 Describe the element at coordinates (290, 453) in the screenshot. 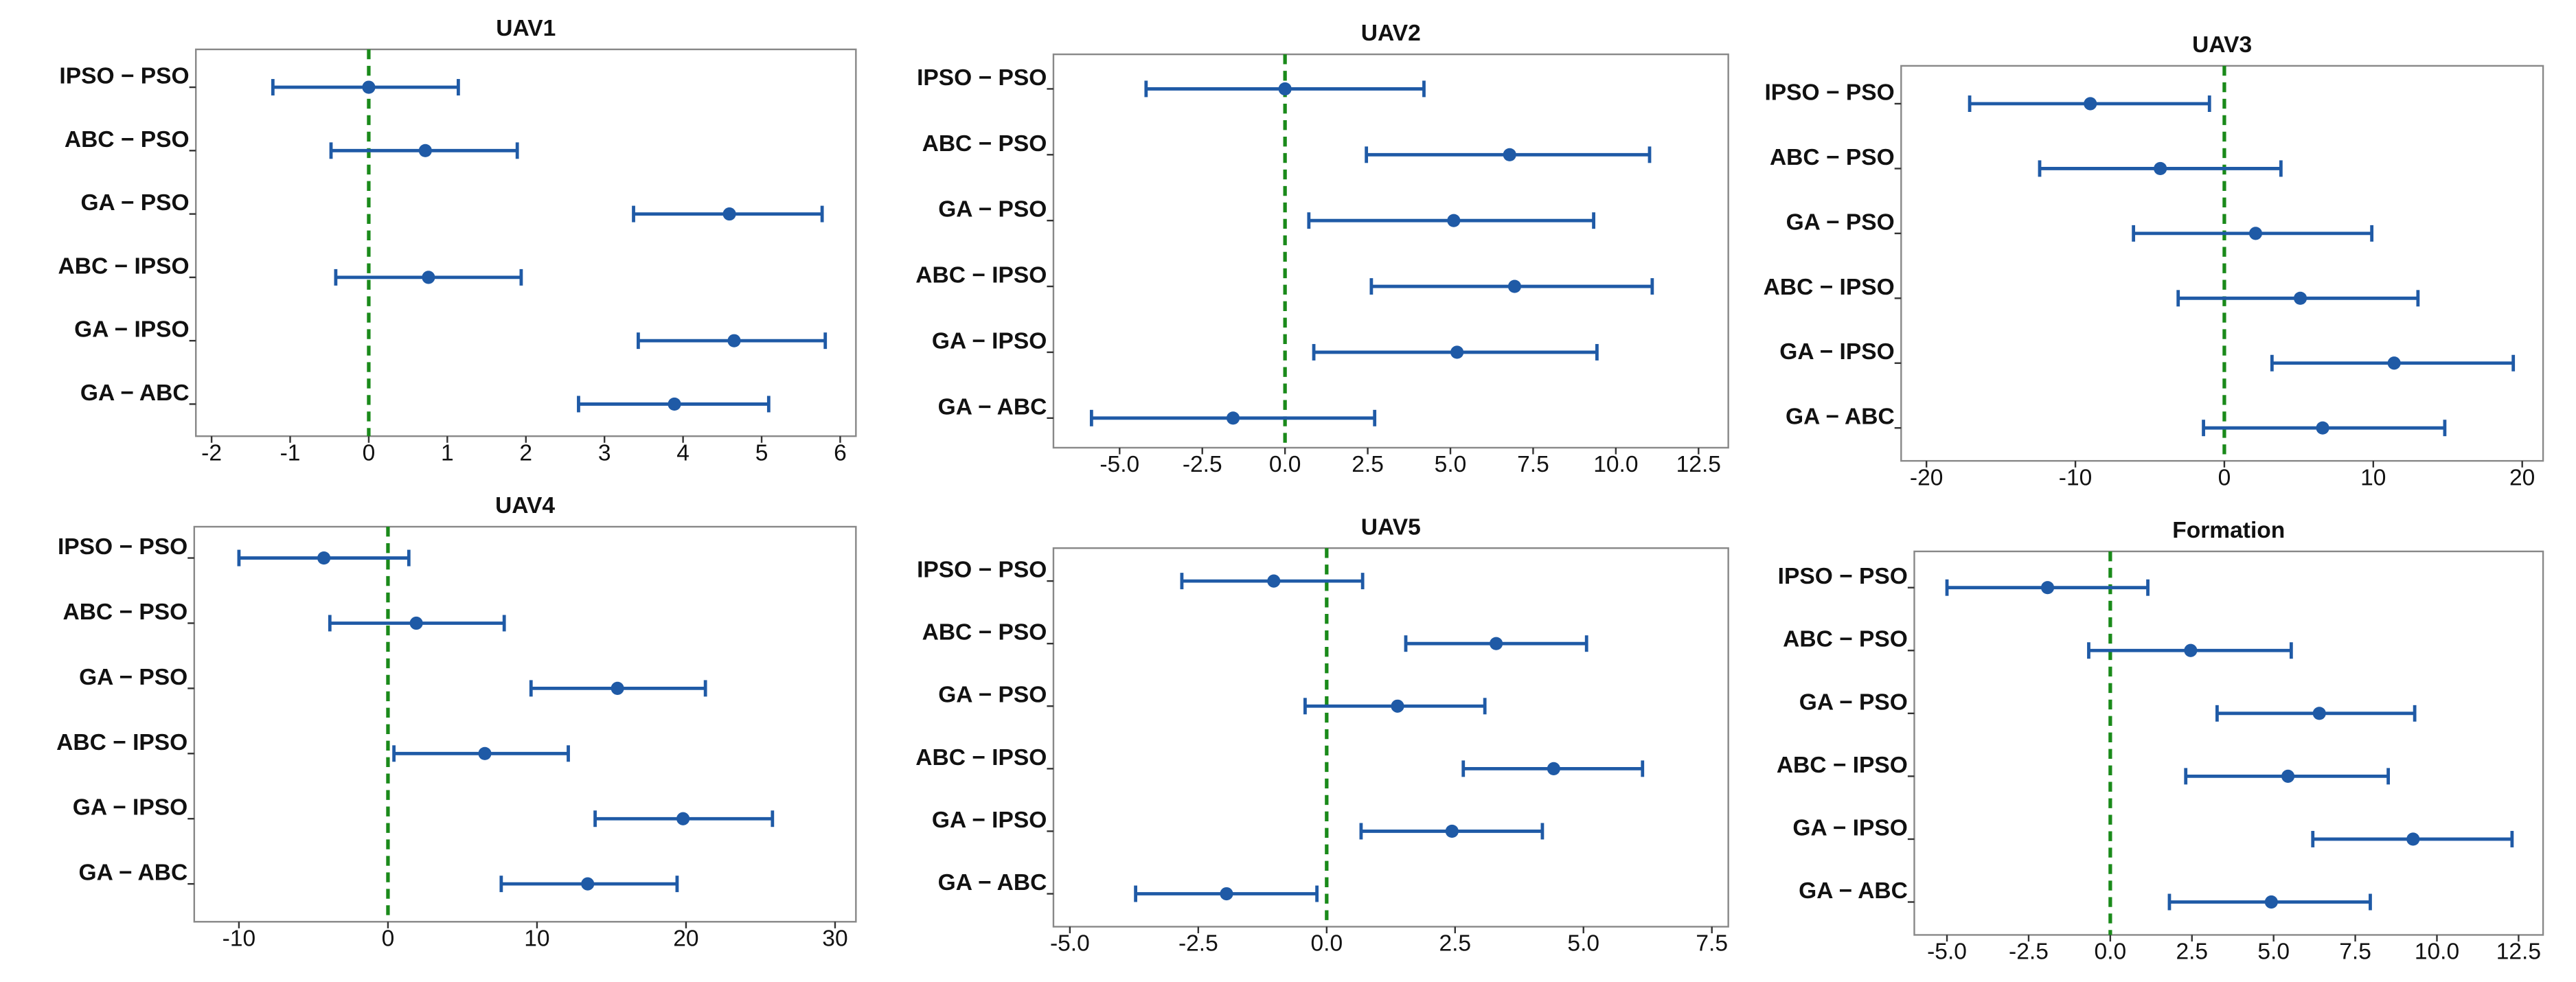

I see `x-tick-label: -1` at that location.